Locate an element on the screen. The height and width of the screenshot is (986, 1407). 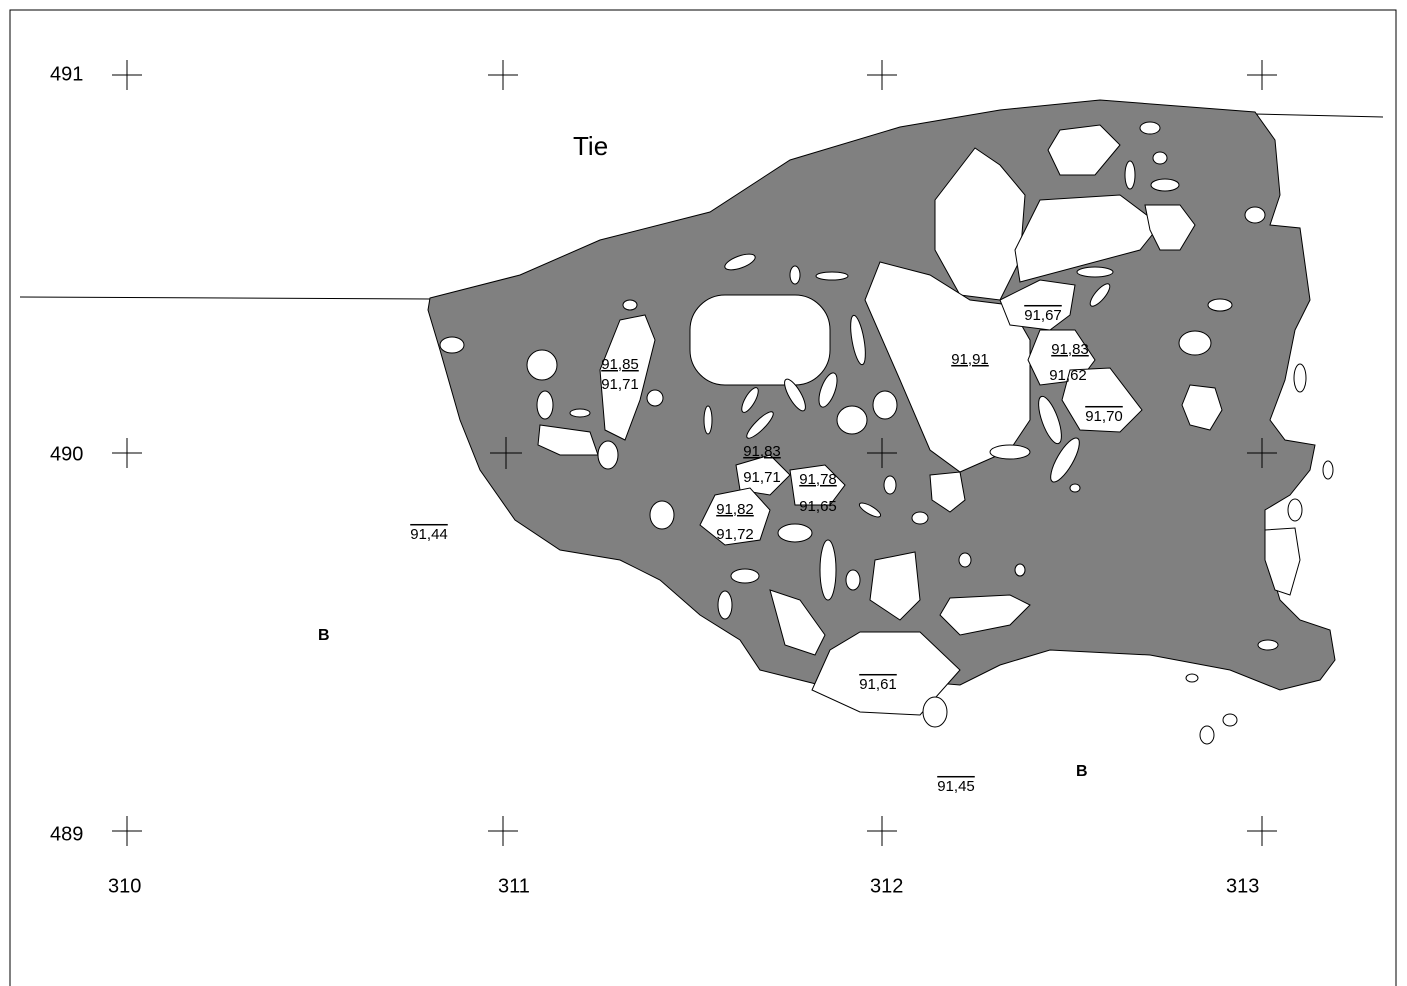
level: 91,82 is located at coordinates (735, 509).